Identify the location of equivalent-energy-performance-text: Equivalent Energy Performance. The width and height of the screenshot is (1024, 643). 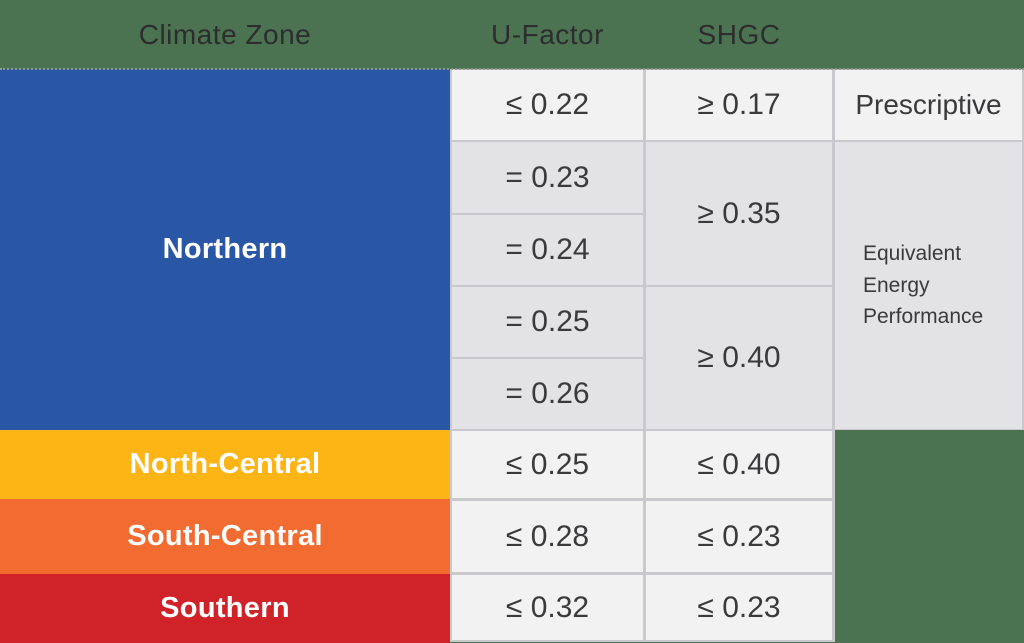
(923, 285).